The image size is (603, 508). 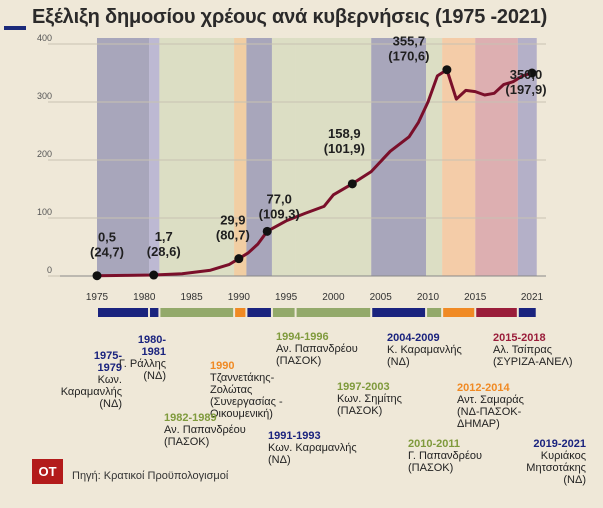 I want to click on data-sublabel-5: (170,6), so click(x=408, y=56).